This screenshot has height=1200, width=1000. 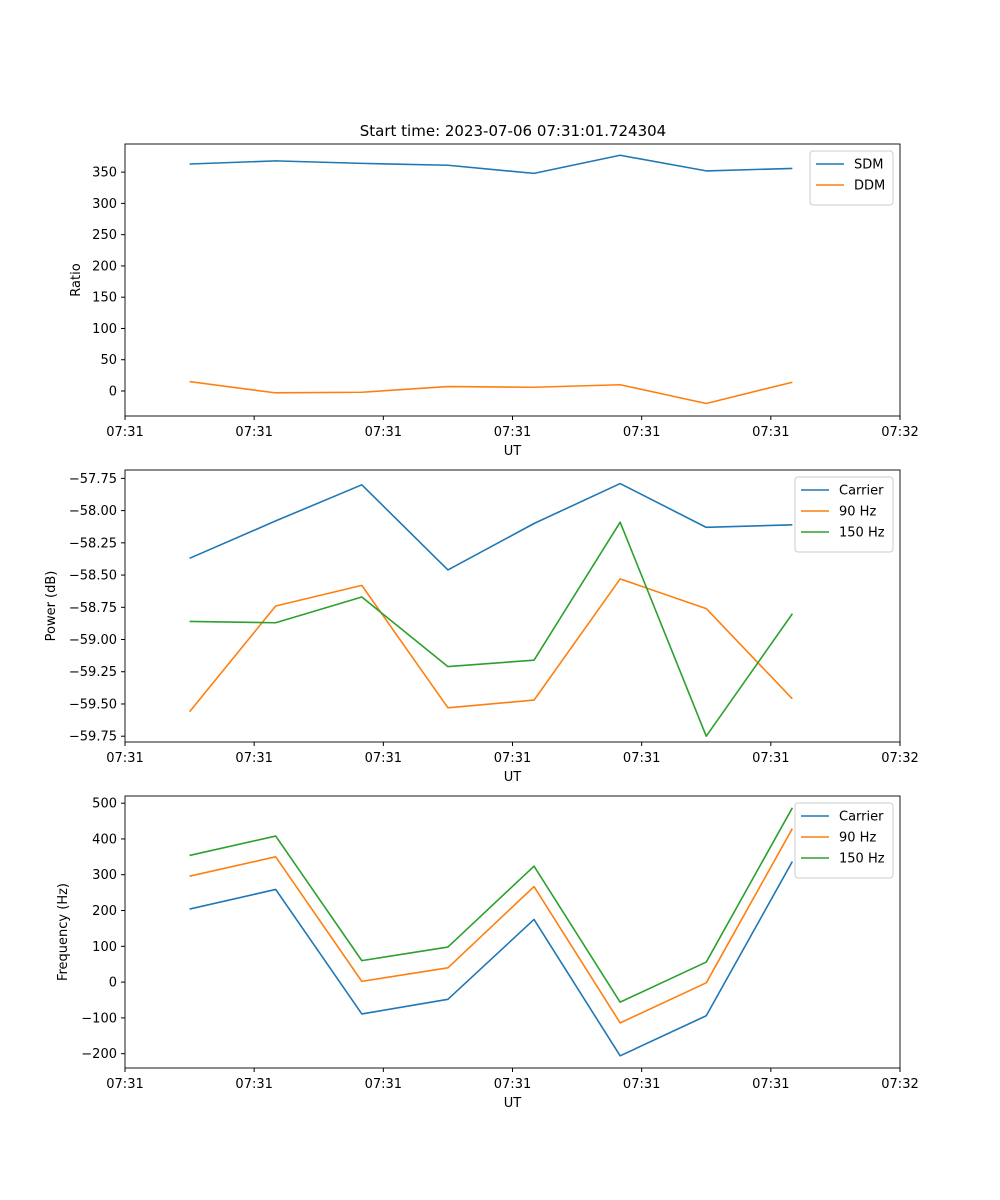 What do you see at coordinates (104, 839) in the screenshot?
I see `y-tick-label: 400` at bounding box center [104, 839].